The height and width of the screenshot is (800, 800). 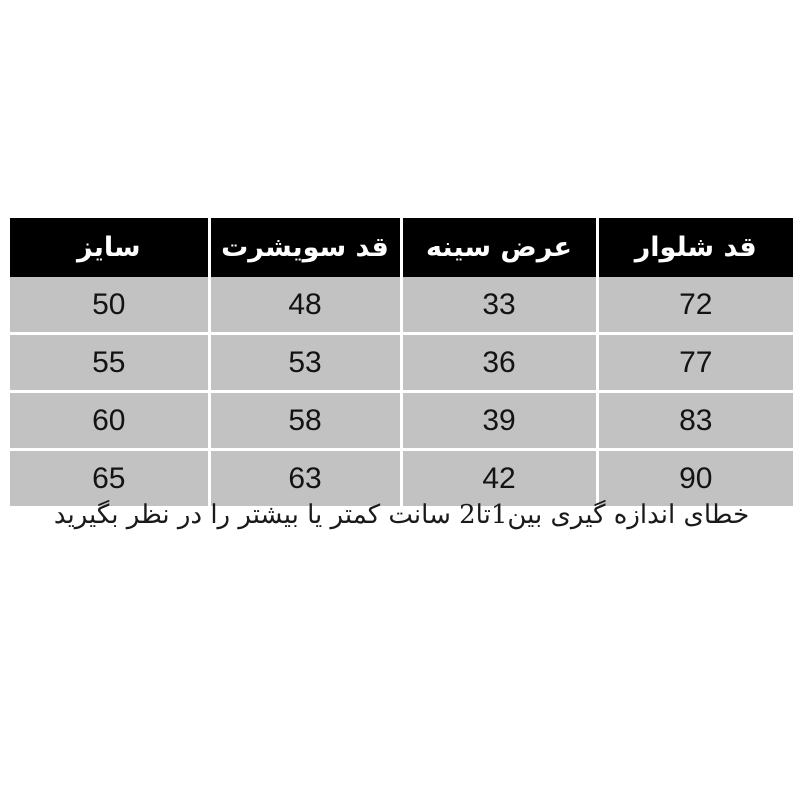 I want to click on column-header-sweatshirt-length: قد سویشرت, so click(x=305, y=247).